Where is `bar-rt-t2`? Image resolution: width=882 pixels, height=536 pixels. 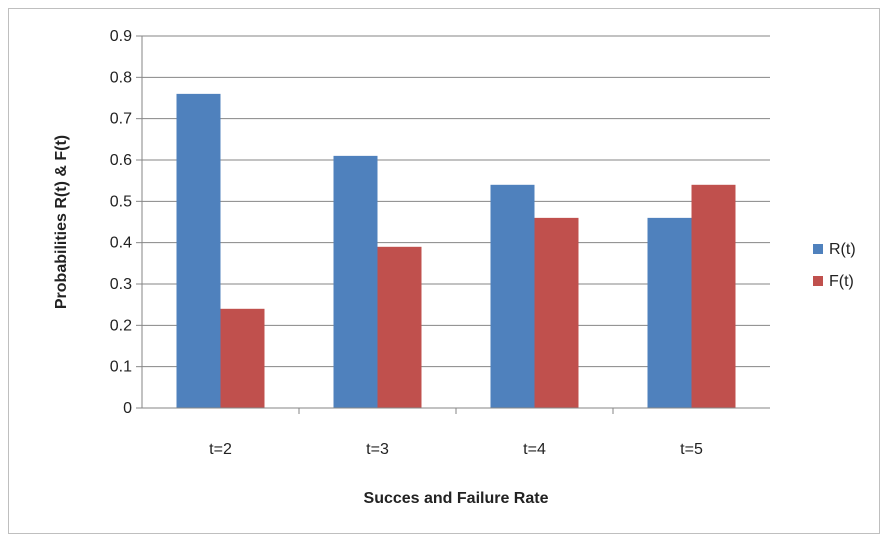
bar-rt-t2 is located at coordinates (198, 250).